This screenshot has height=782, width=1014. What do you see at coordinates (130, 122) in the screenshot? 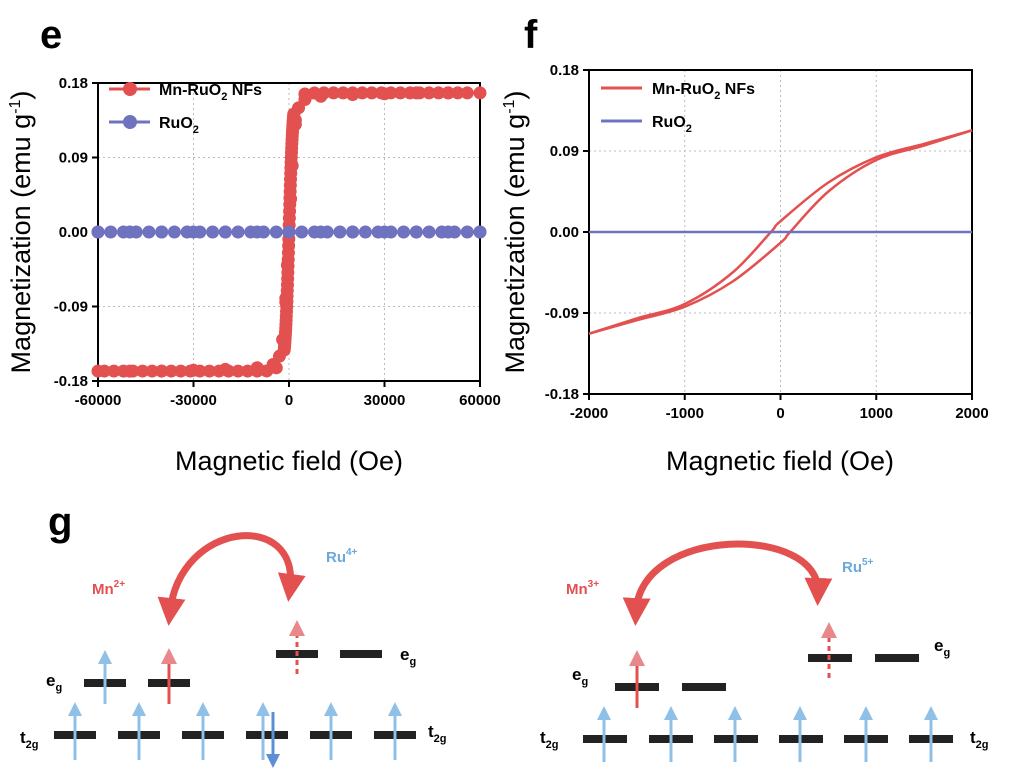
I see `legend-marker-ru` at bounding box center [130, 122].